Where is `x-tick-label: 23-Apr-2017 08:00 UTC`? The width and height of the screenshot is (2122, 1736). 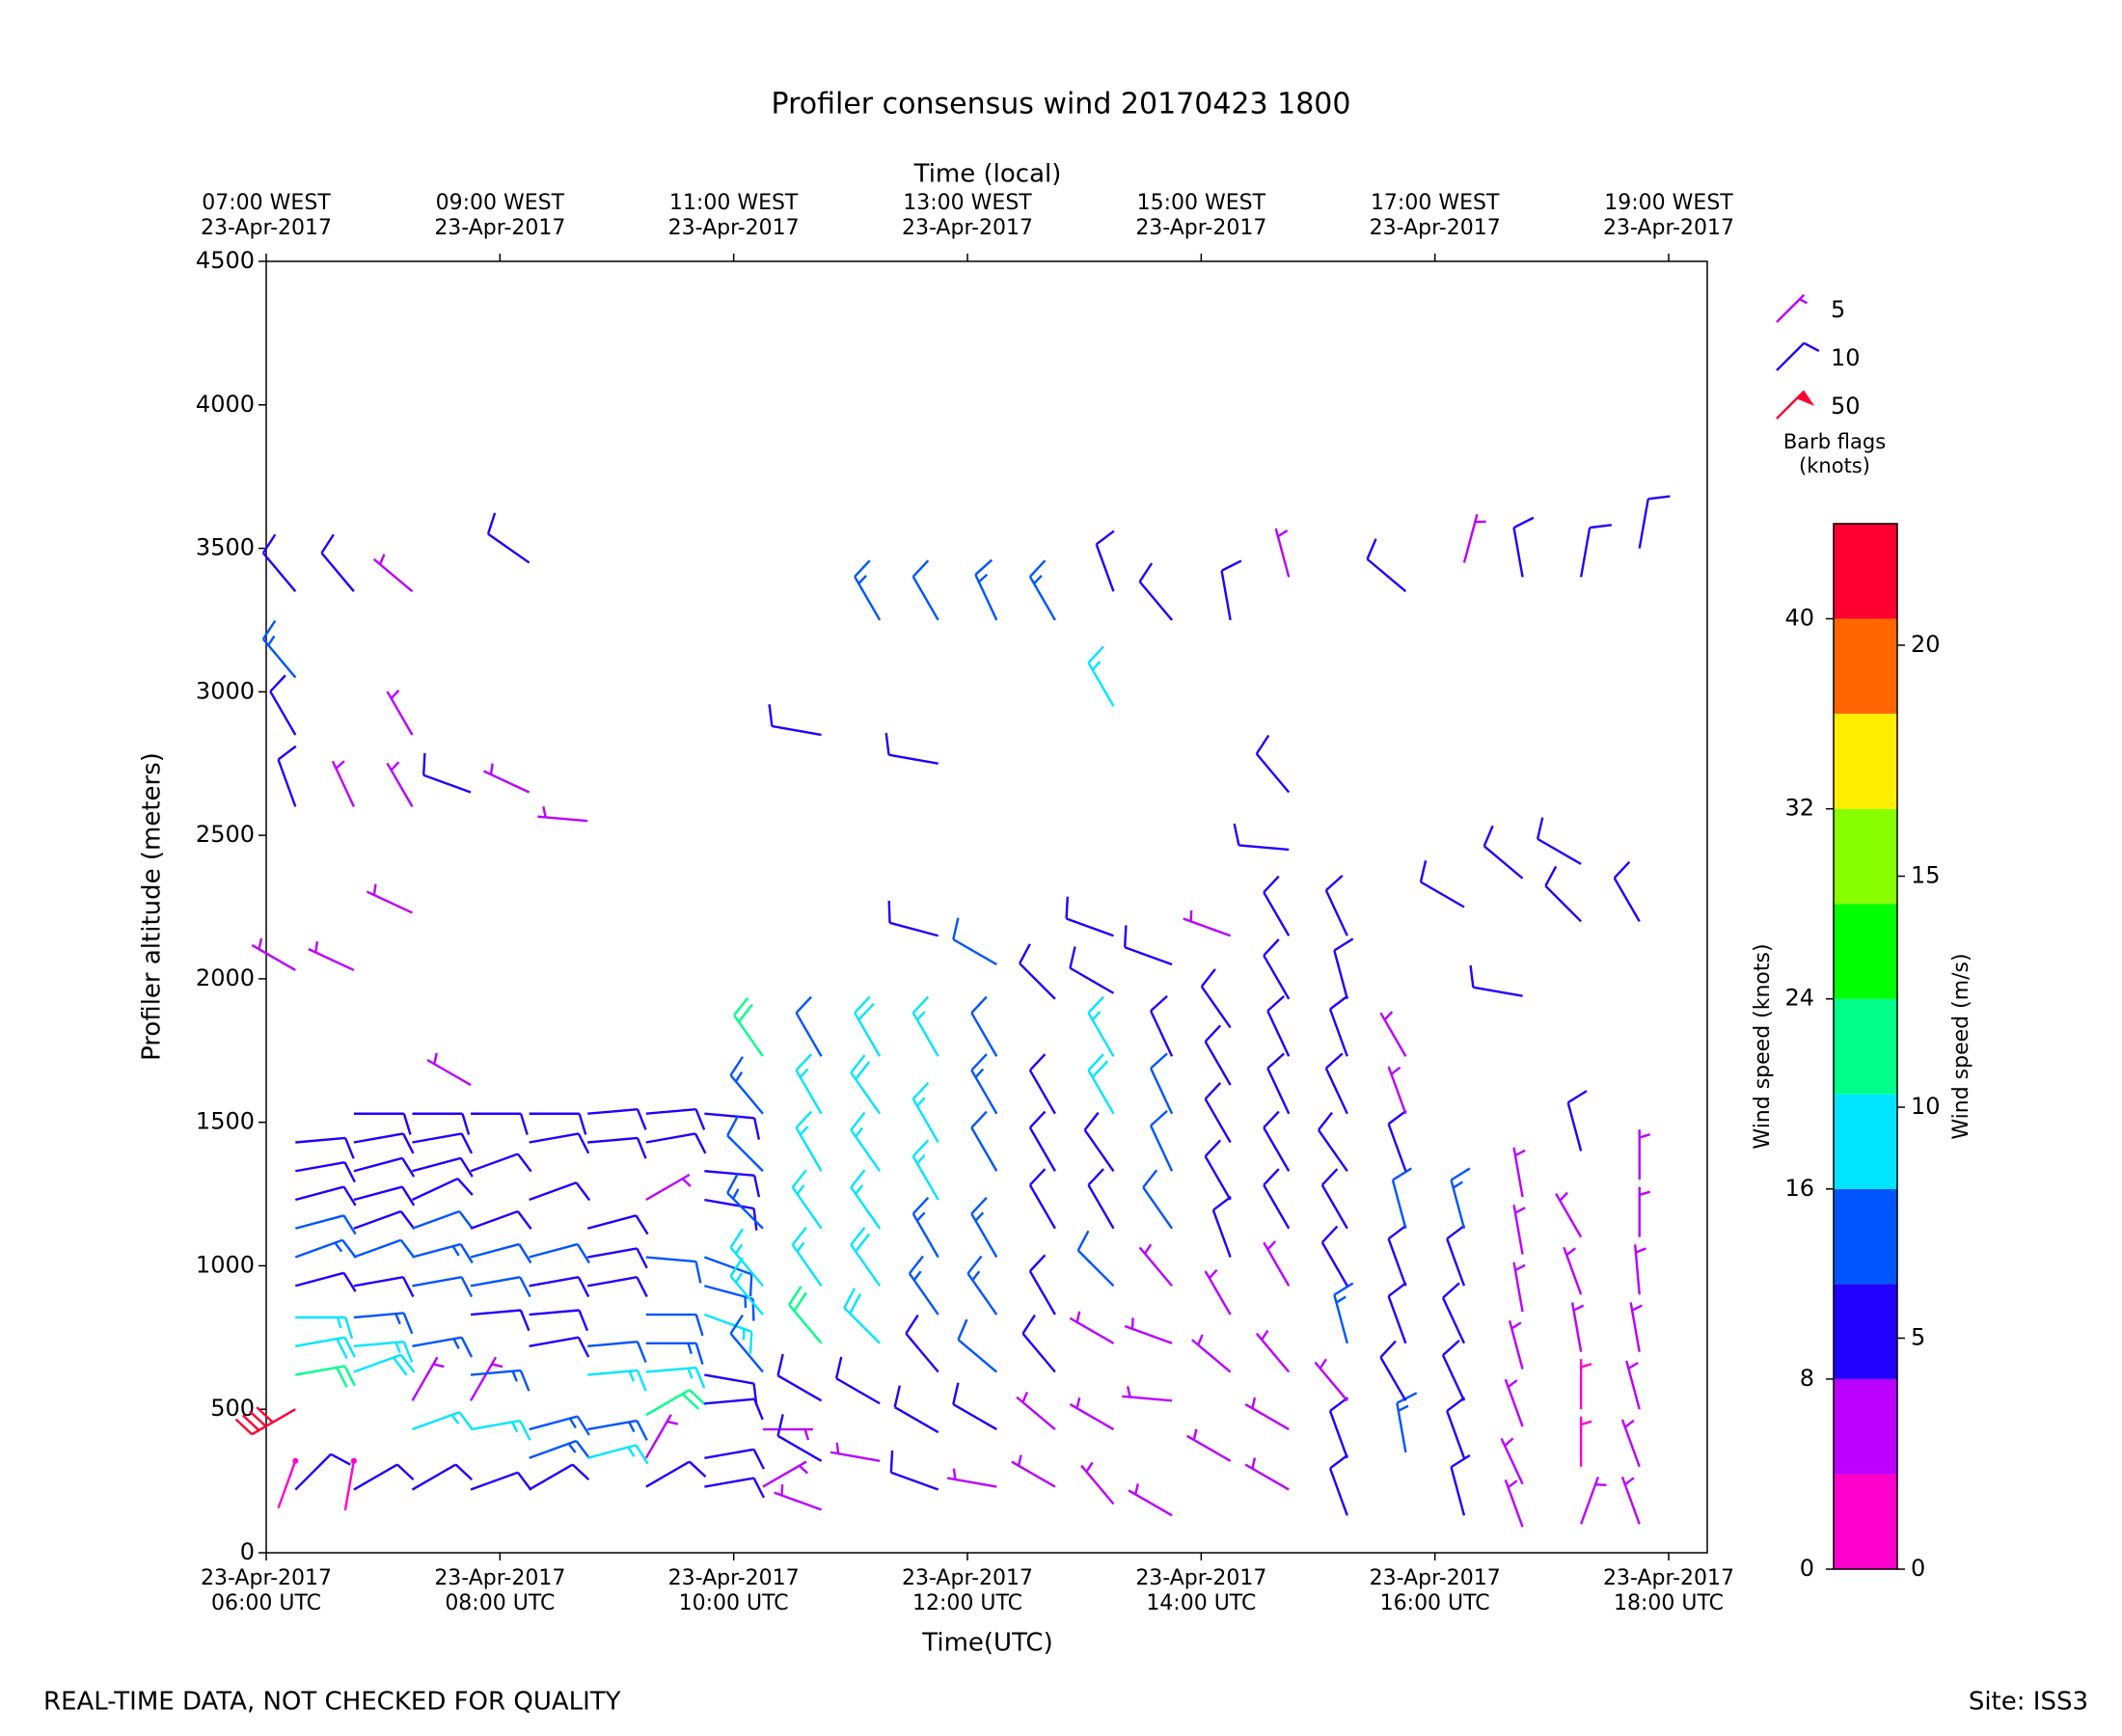 x-tick-label: 23-Apr-2017 08:00 UTC is located at coordinates (500, 1590).